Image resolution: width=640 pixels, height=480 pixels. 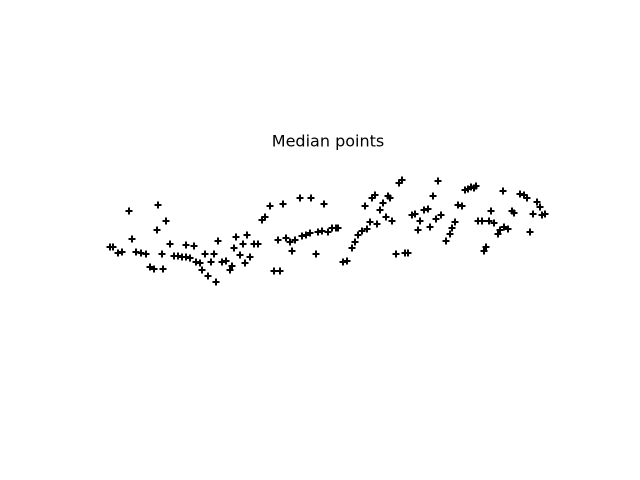 What do you see at coordinates (328, 141) in the screenshot?
I see `chart-title: Median points` at bounding box center [328, 141].